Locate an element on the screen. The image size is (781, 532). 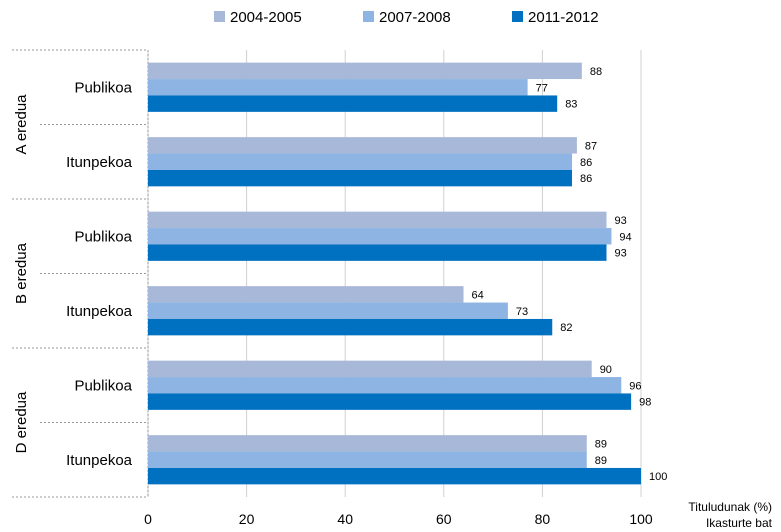
data-label: 64 is located at coordinates (478, 295).